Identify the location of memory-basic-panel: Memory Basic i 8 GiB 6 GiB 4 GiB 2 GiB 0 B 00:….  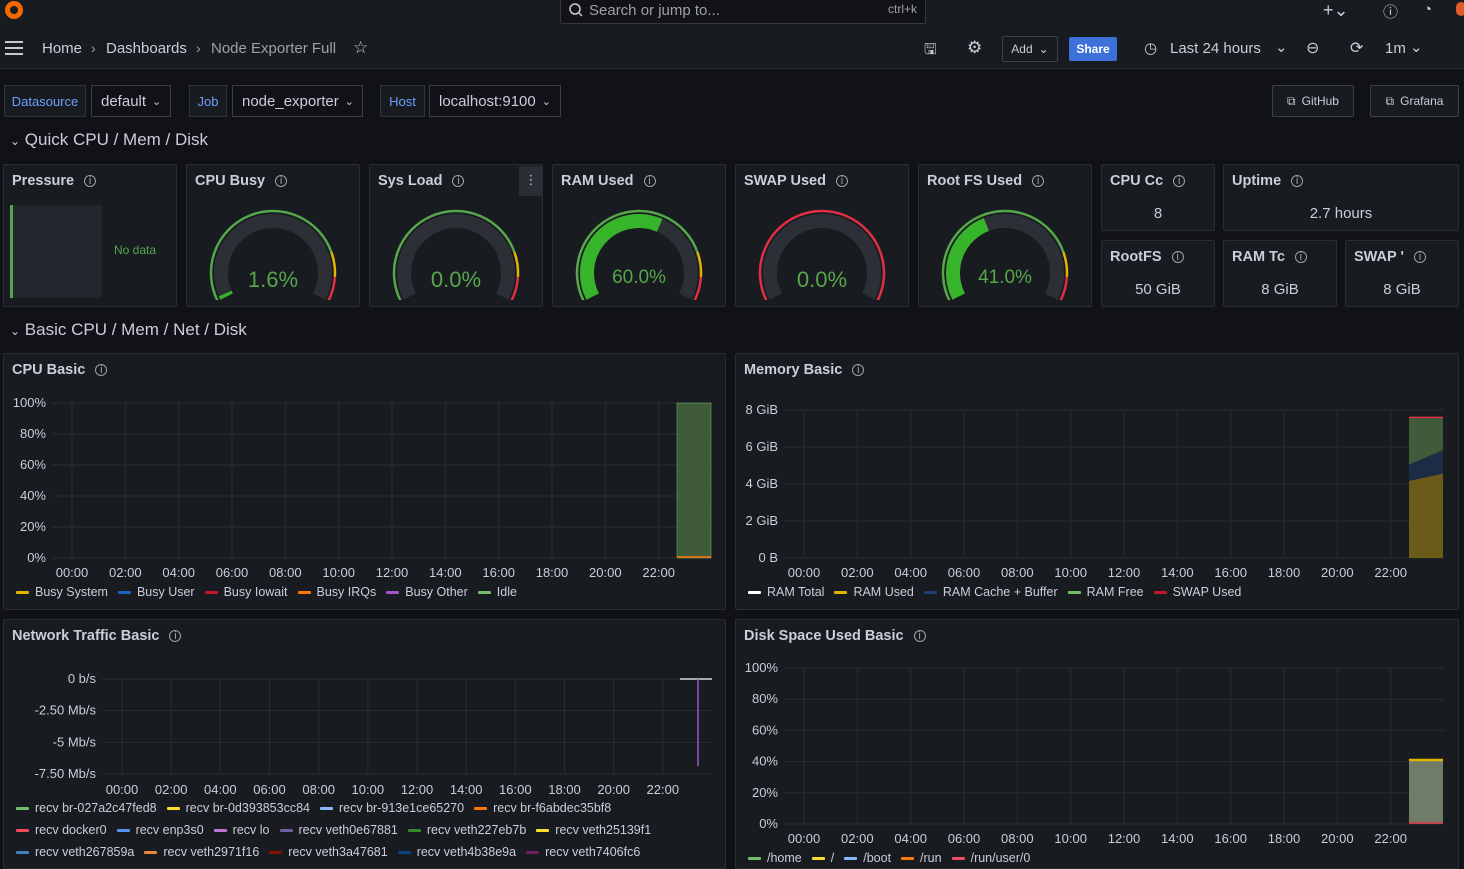
(1097, 481).